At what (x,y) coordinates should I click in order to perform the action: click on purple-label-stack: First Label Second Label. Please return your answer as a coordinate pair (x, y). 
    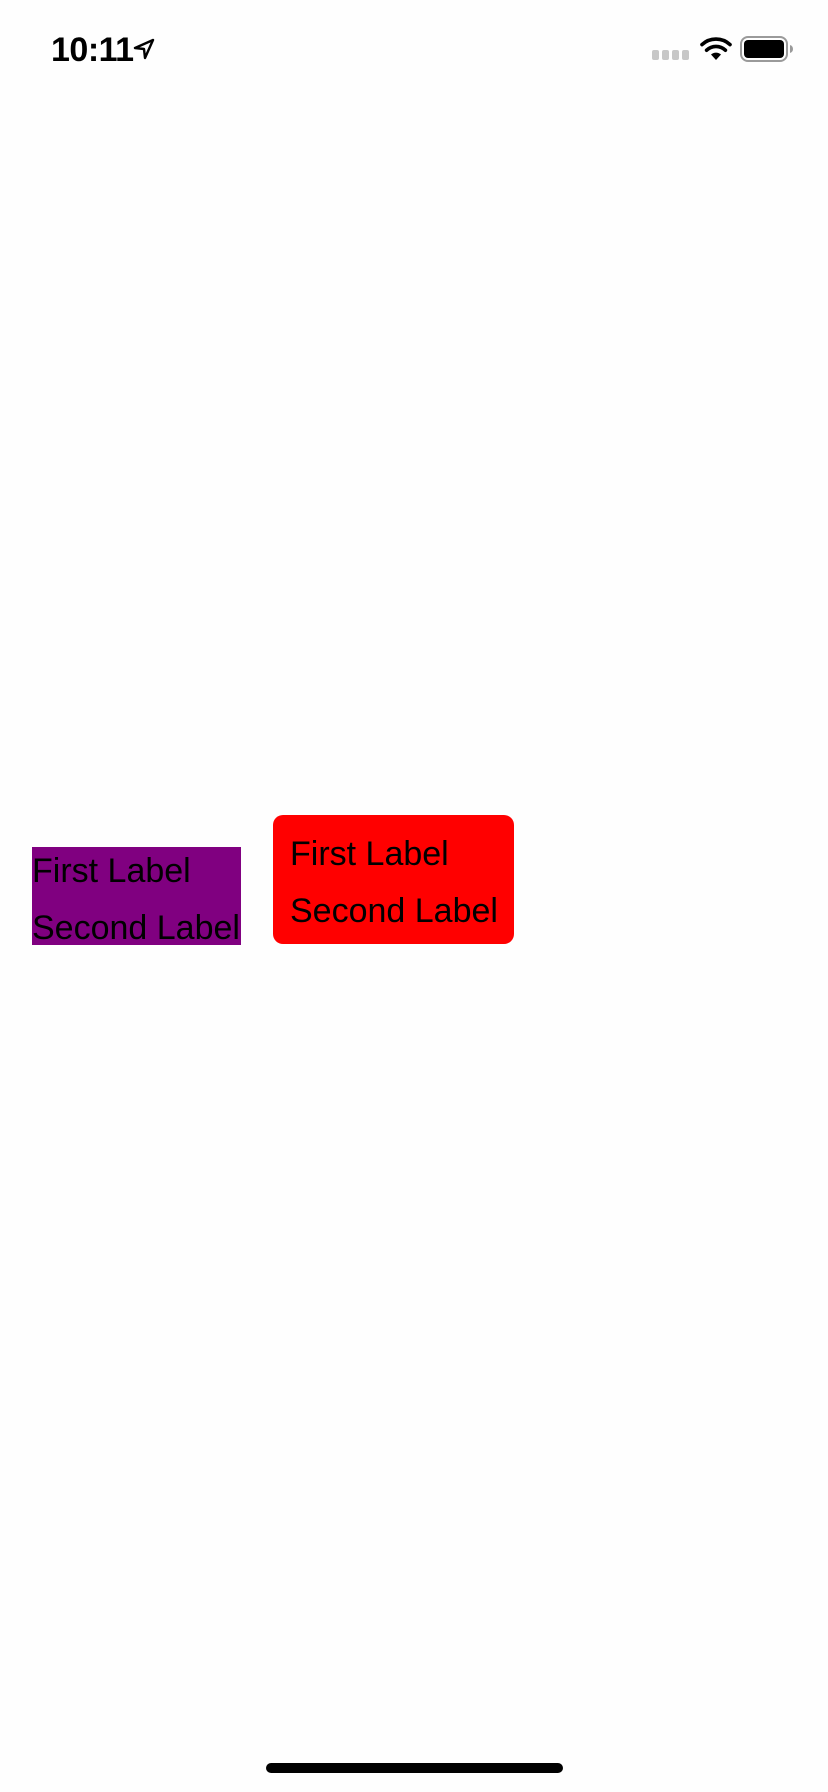
    Looking at the image, I should click on (136, 897).